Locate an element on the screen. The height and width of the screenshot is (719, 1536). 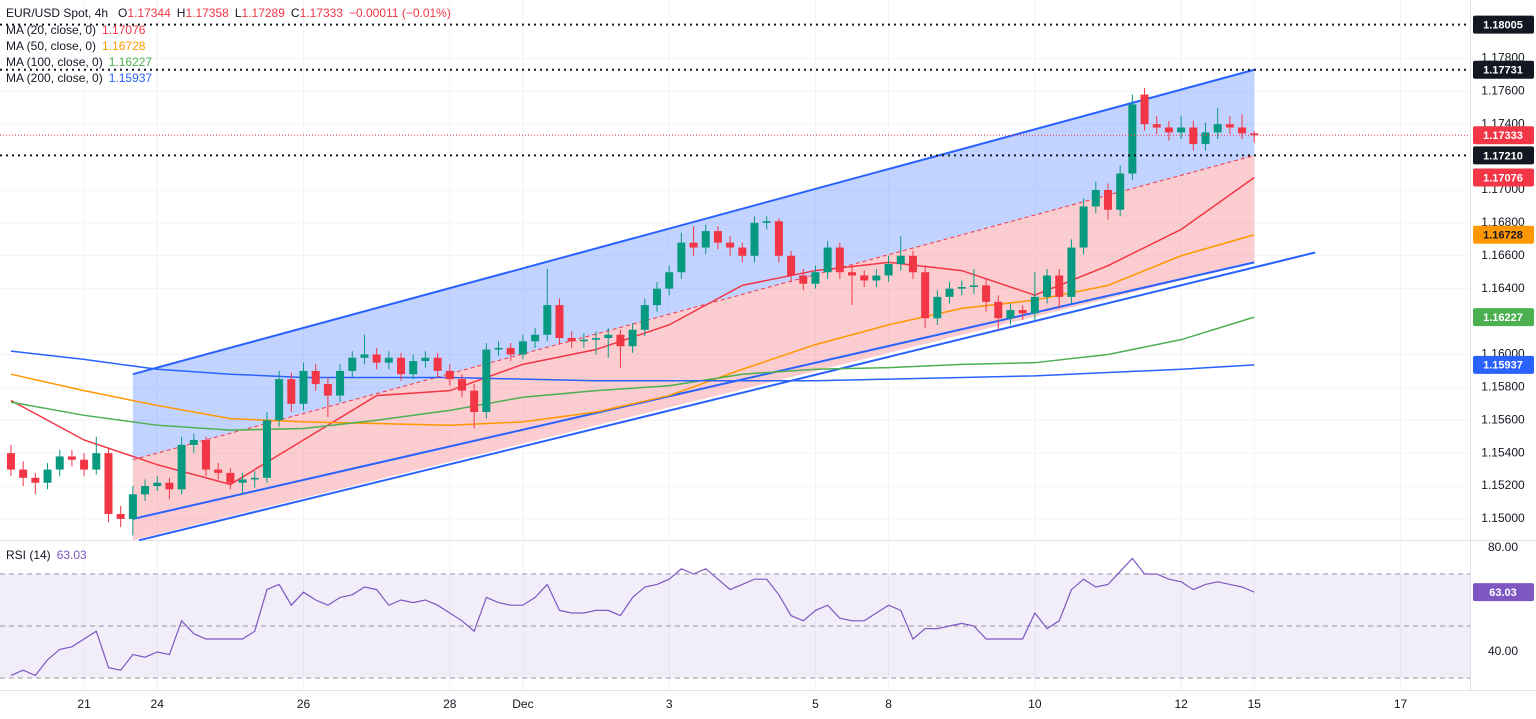
ma-legend: MA (20, close, 0) 1.17076 is located at coordinates (76, 30).